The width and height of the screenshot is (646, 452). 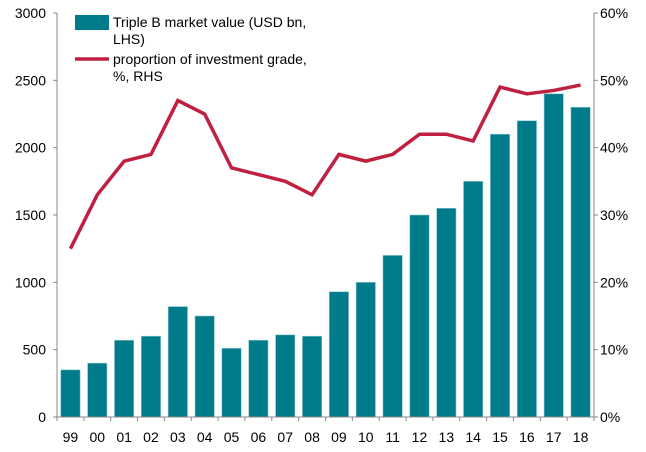 I want to click on x-tick-label: 12, so click(x=420, y=437).